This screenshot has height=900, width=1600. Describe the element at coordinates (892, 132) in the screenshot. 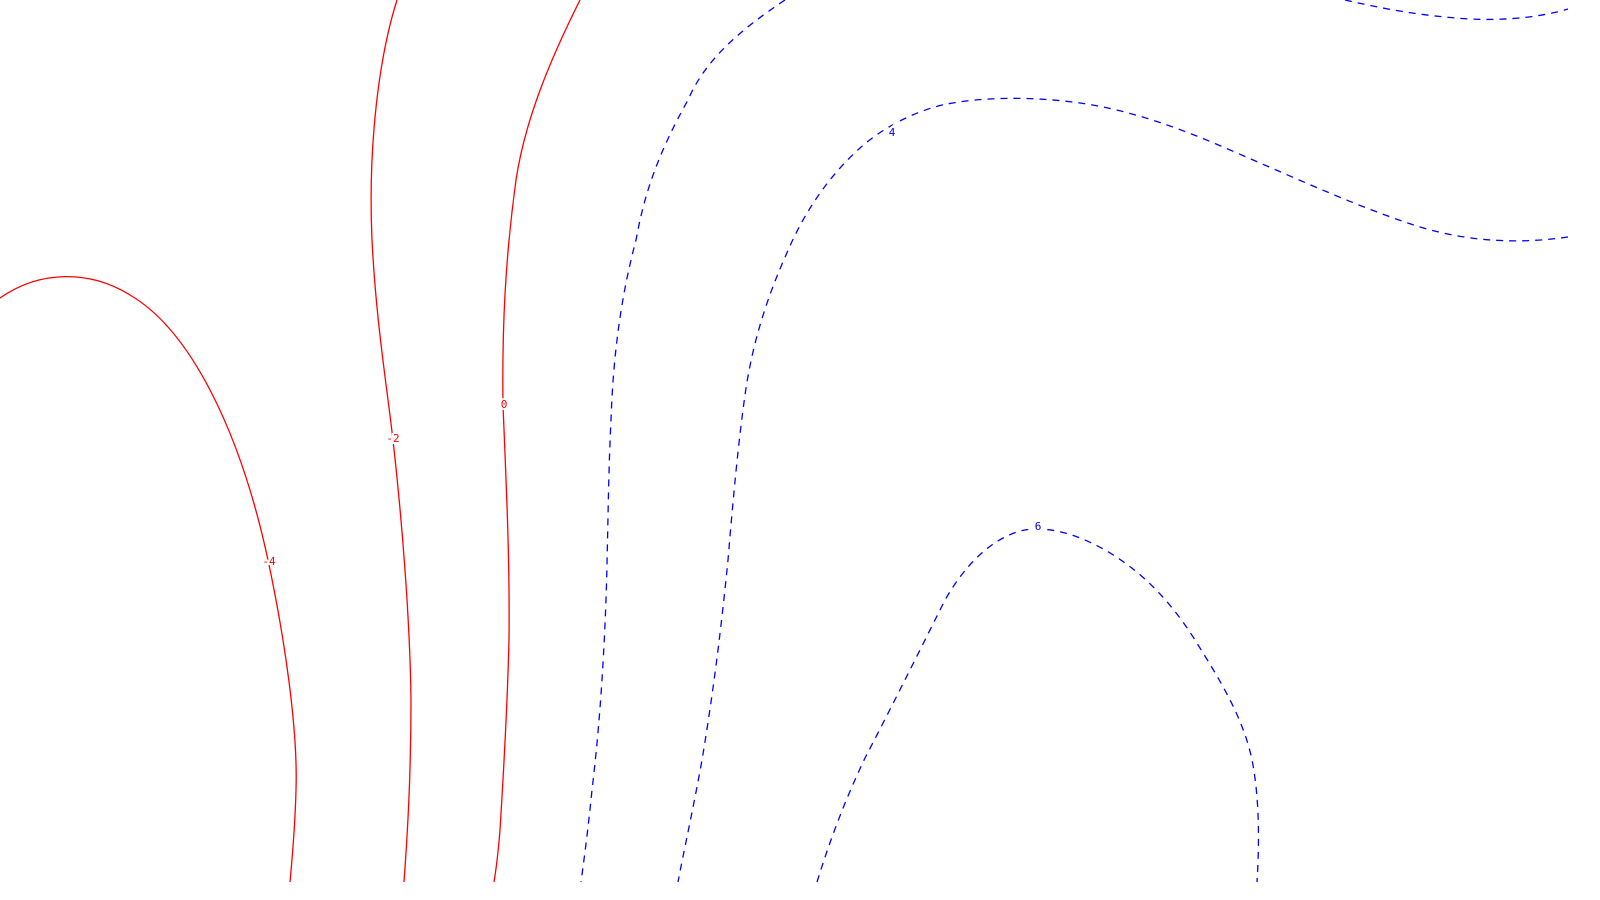

I see `contour-label-level-4: 4` at that location.